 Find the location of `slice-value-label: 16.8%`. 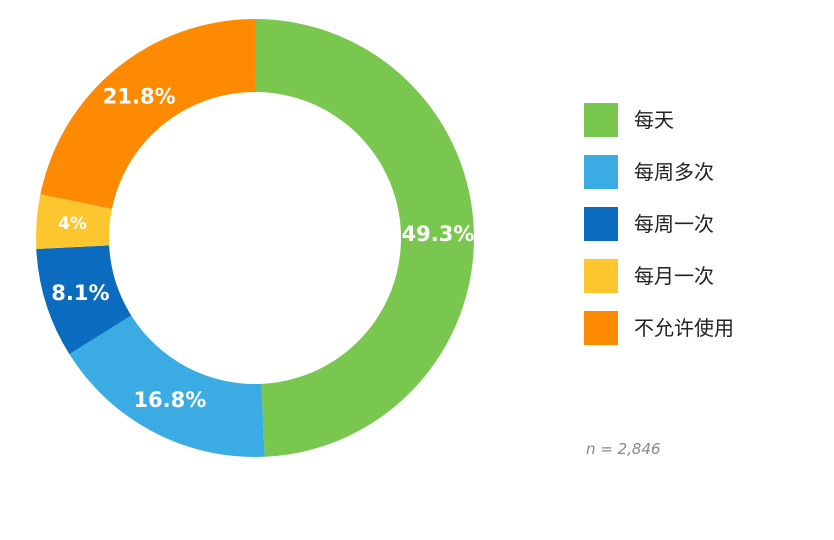

slice-value-label: 16.8% is located at coordinates (169, 400).